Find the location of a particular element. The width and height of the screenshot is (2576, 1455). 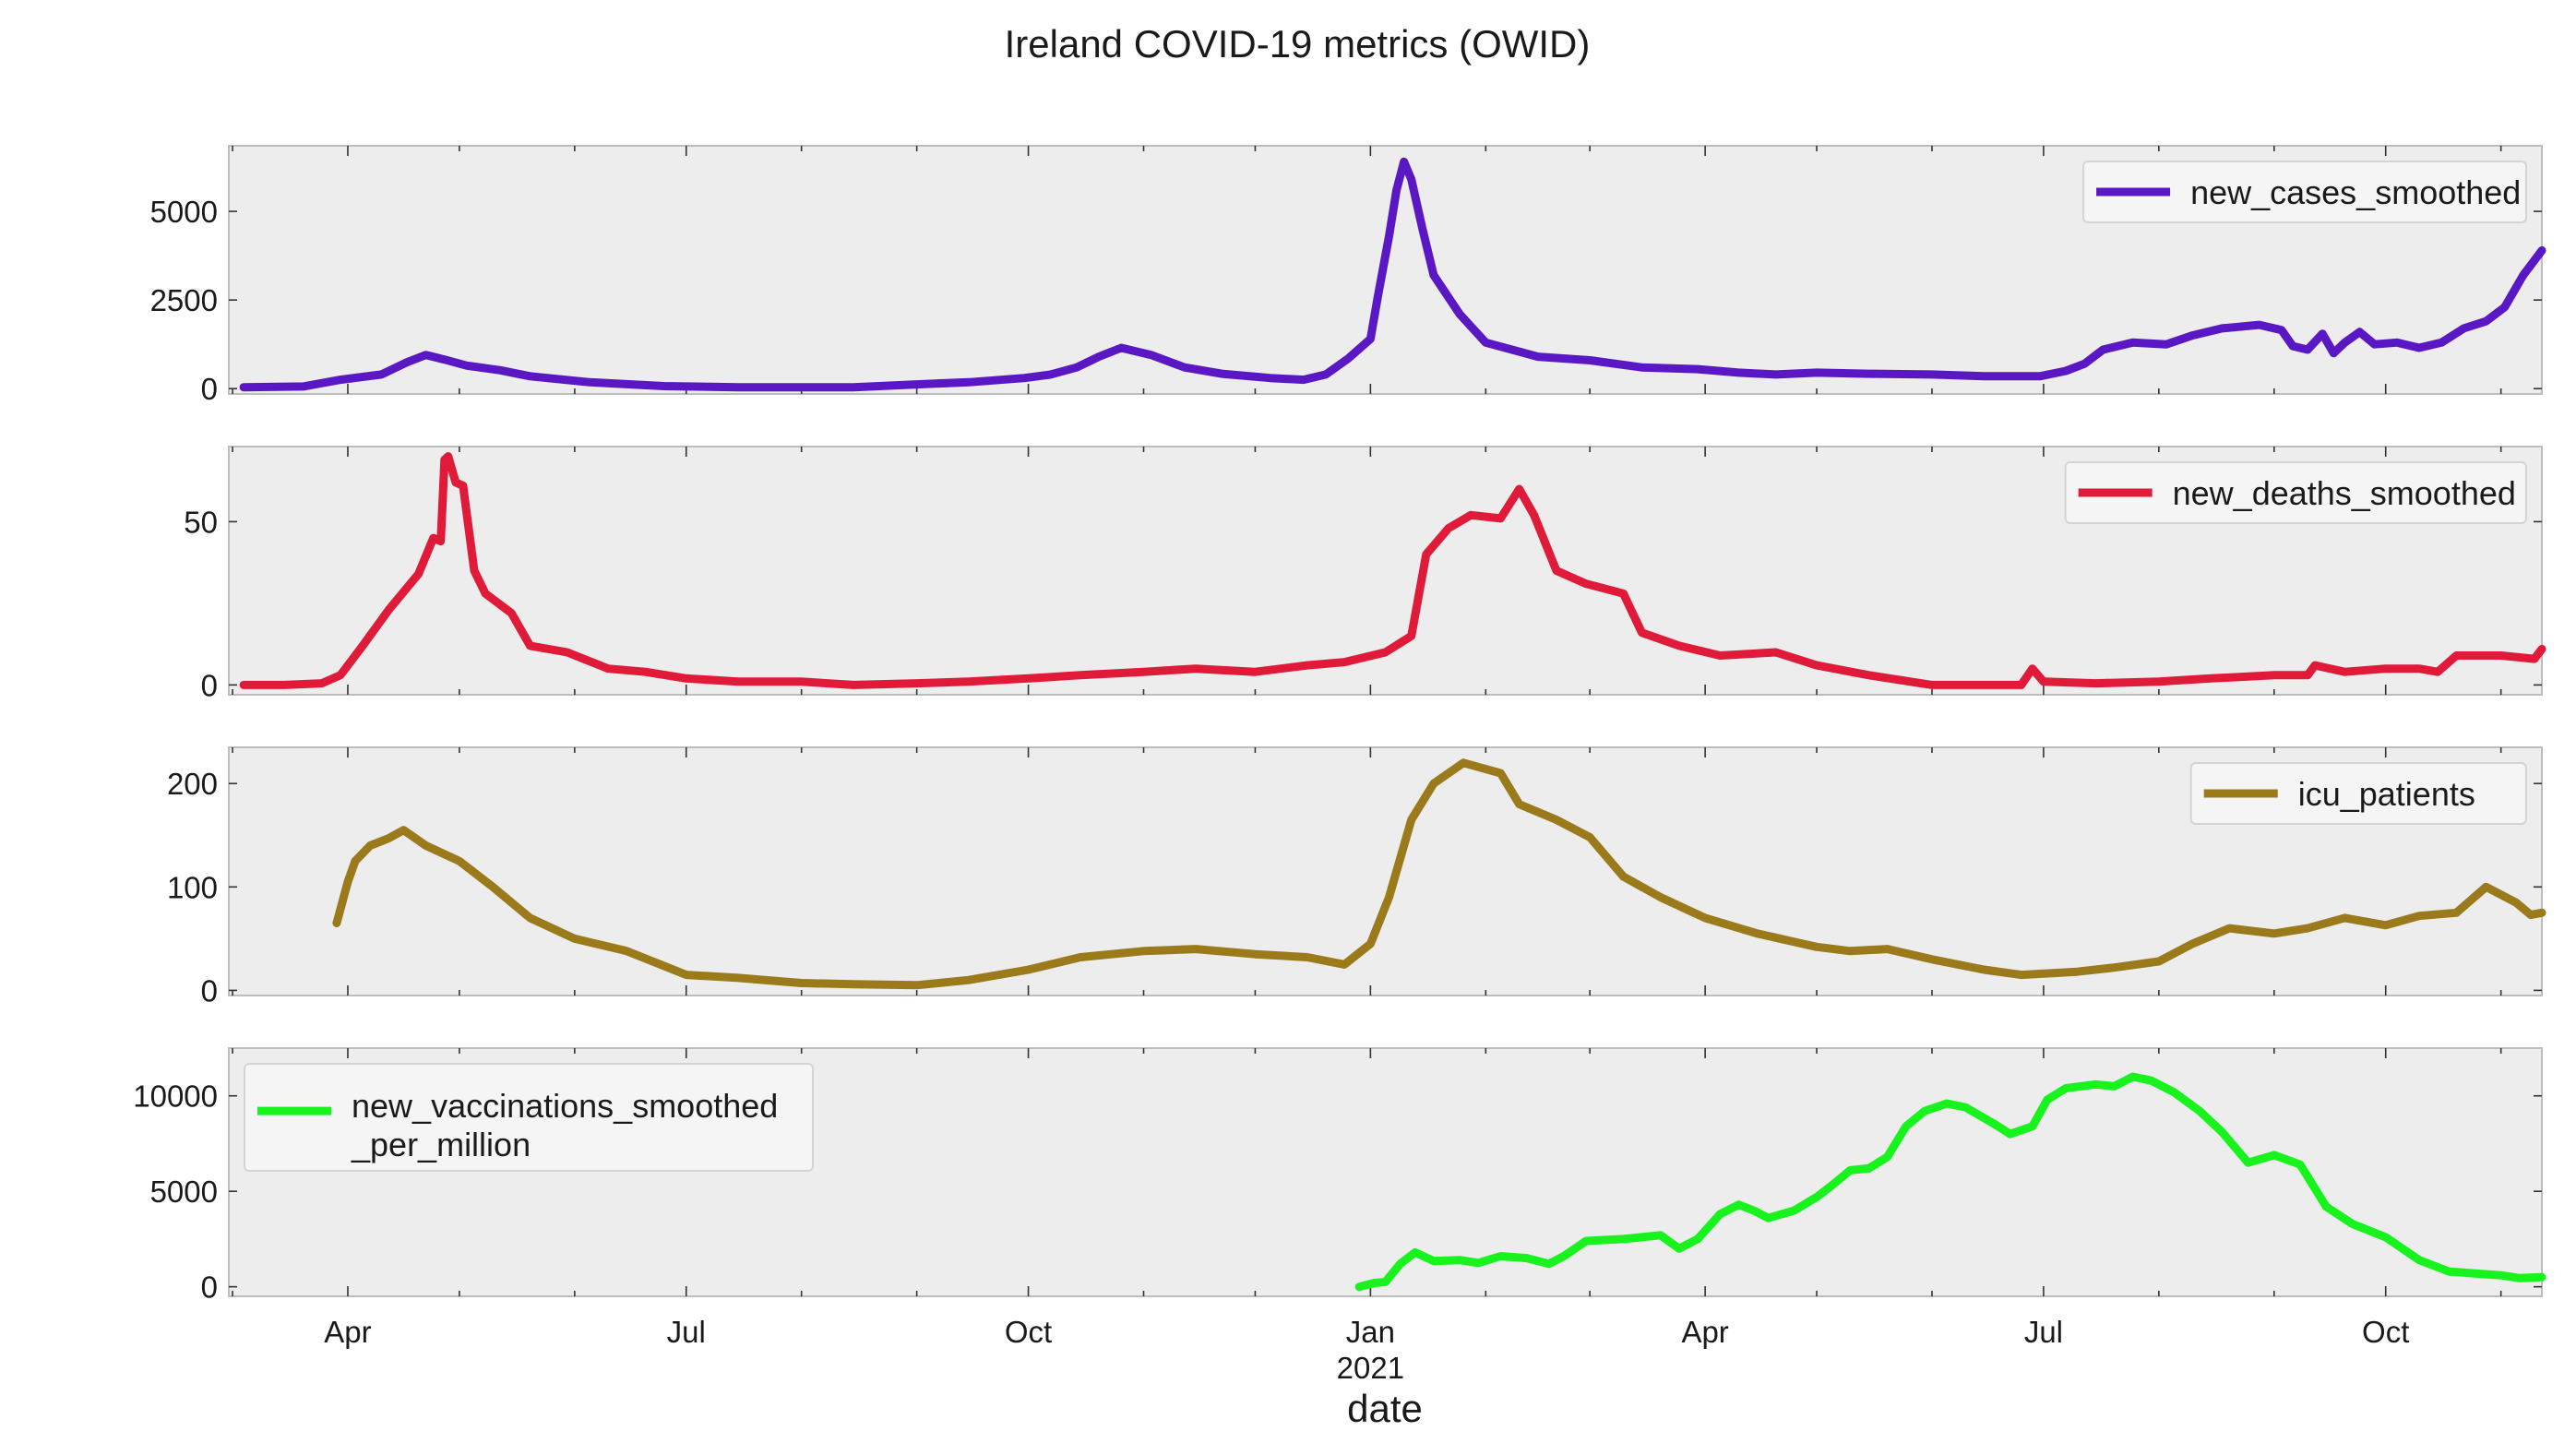

legend-new_cases_smoothed: new_cases_smoothed is located at coordinates (2305, 192).